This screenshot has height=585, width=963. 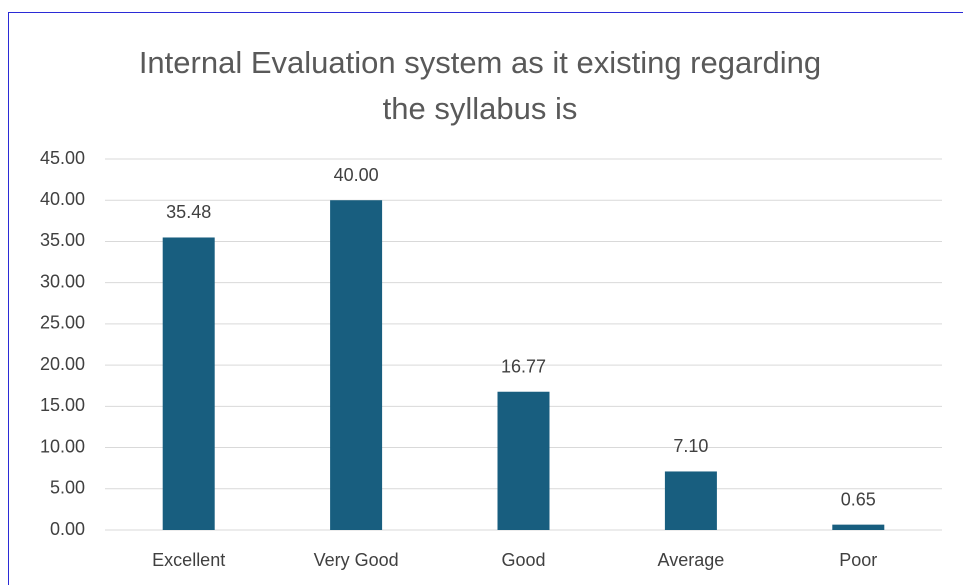 I want to click on x-tick-label: Good, so click(x=523, y=560).